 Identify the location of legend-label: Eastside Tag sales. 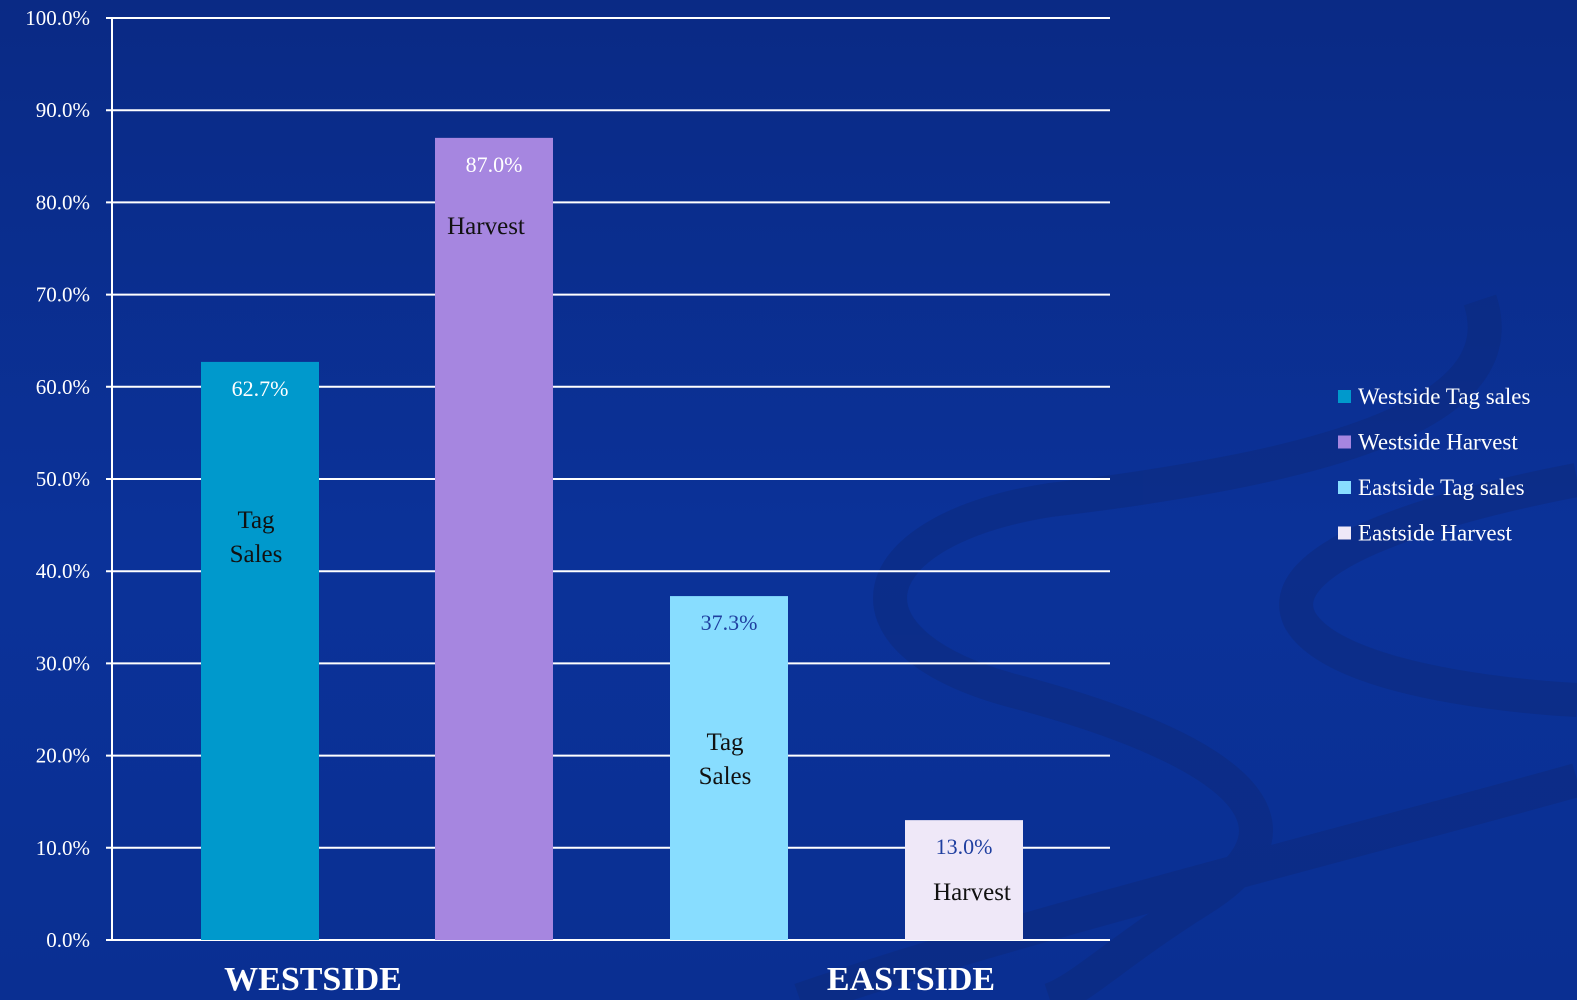
(1441, 487).